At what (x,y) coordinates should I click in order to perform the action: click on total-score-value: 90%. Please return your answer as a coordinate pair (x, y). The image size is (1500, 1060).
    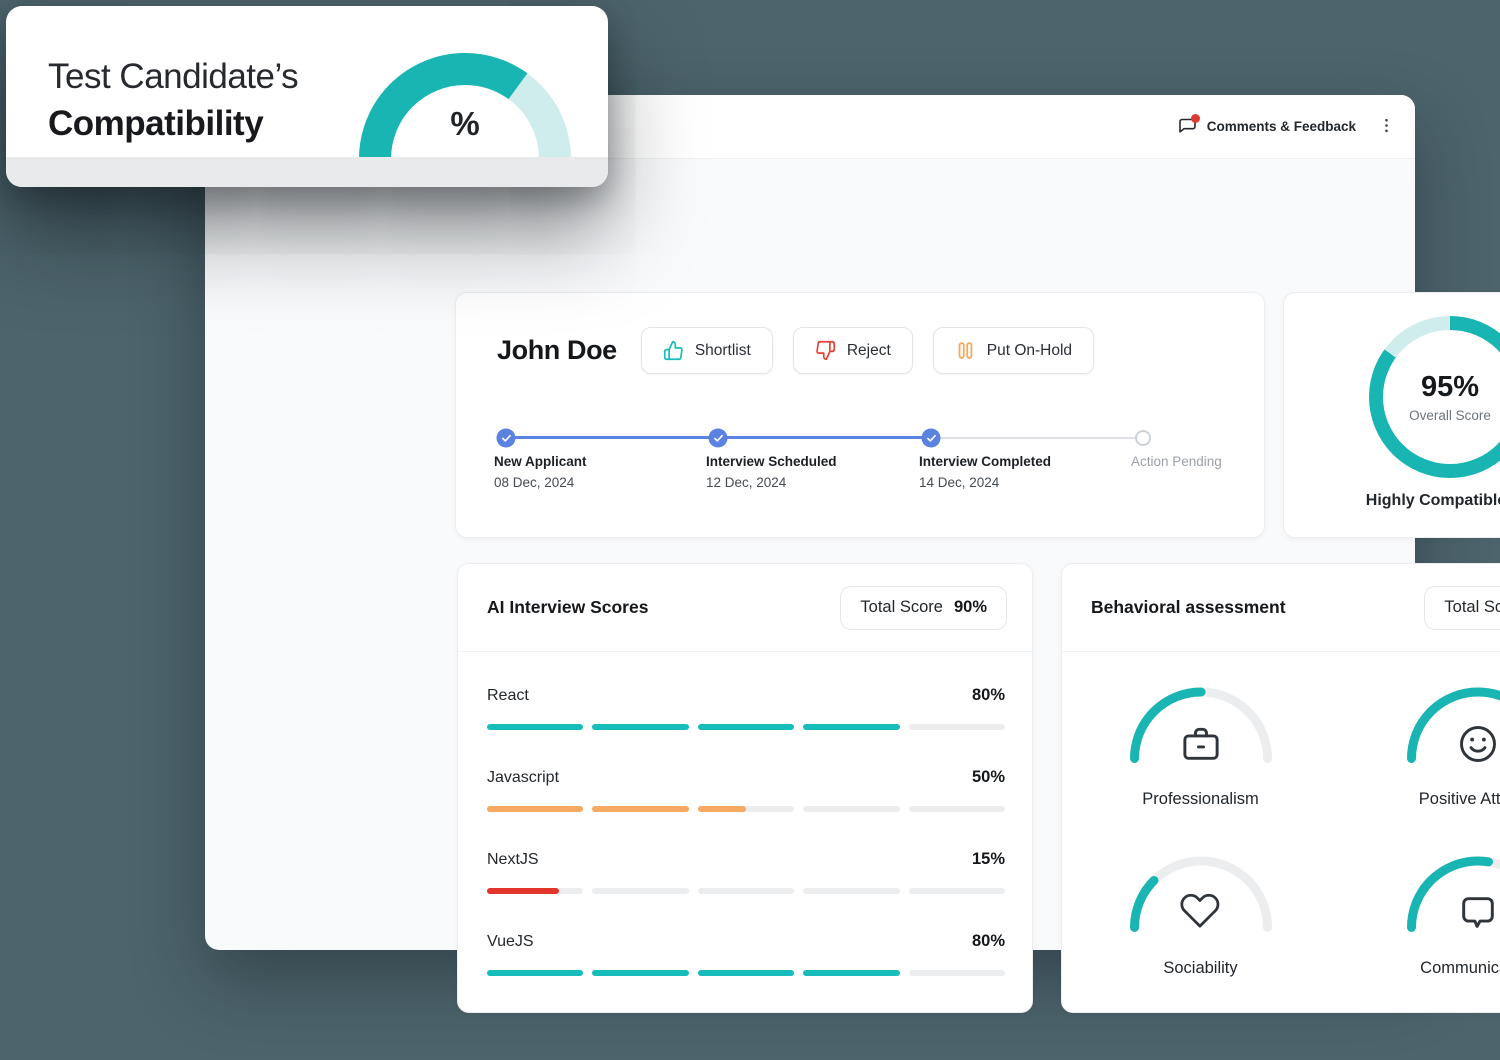
    Looking at the image, I should click on (970, 607).